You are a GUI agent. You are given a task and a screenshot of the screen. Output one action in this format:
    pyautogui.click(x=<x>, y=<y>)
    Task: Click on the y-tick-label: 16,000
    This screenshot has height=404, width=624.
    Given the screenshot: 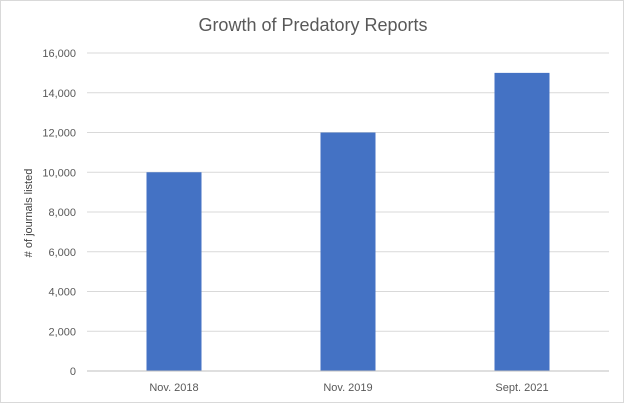 What is the action you would take?
    pyautogui.click(x=59, y=54)
    